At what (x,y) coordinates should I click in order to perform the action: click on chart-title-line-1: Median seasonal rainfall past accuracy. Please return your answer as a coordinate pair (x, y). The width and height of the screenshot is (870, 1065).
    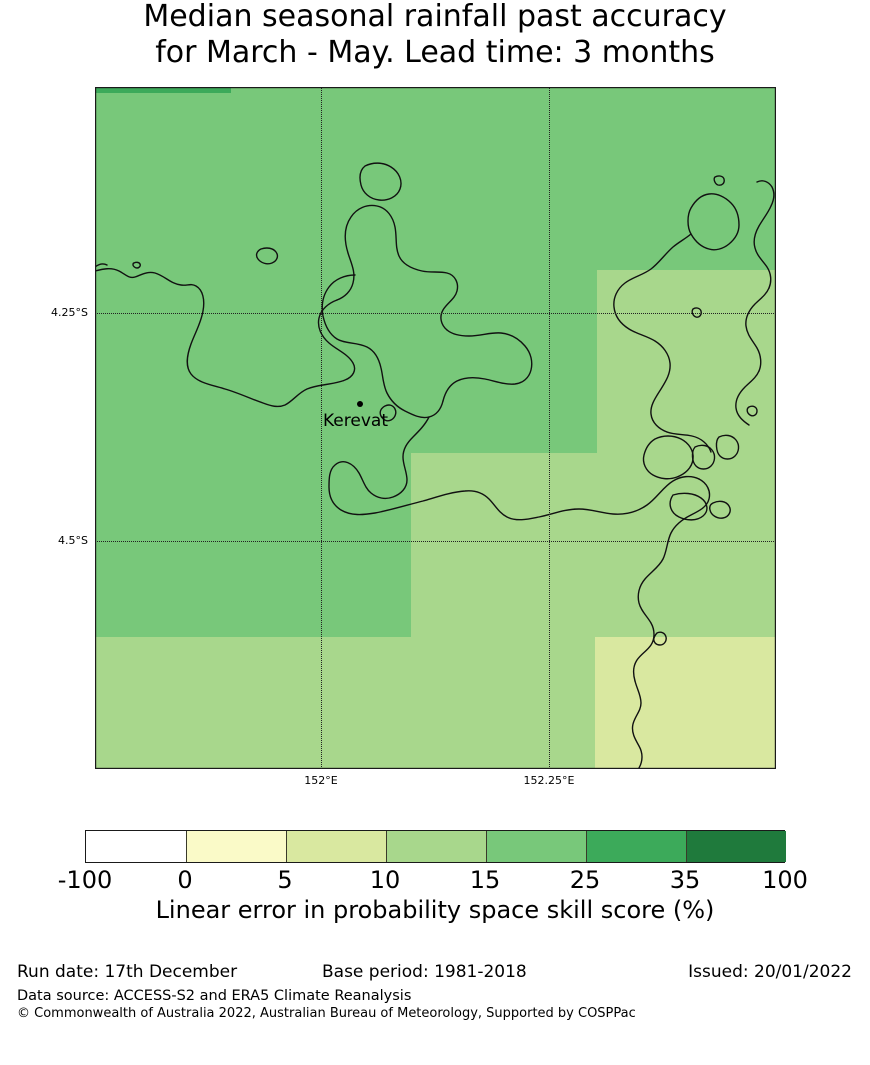
    Looking at the image, I should click on (435, 17).